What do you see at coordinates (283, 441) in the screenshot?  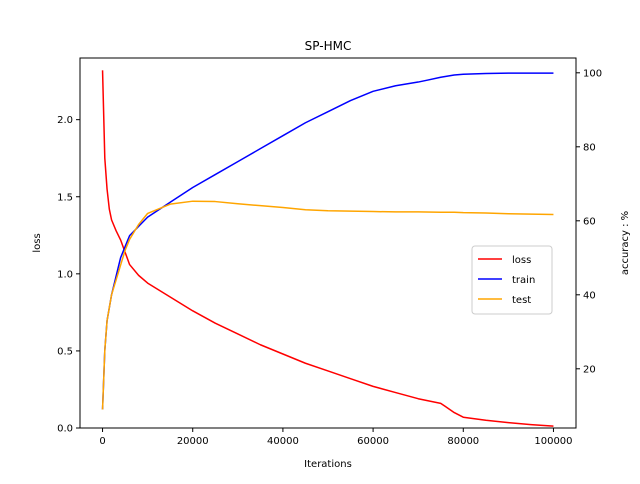 I see `x-tick-label: 40000` at bounding box center [283, 441].